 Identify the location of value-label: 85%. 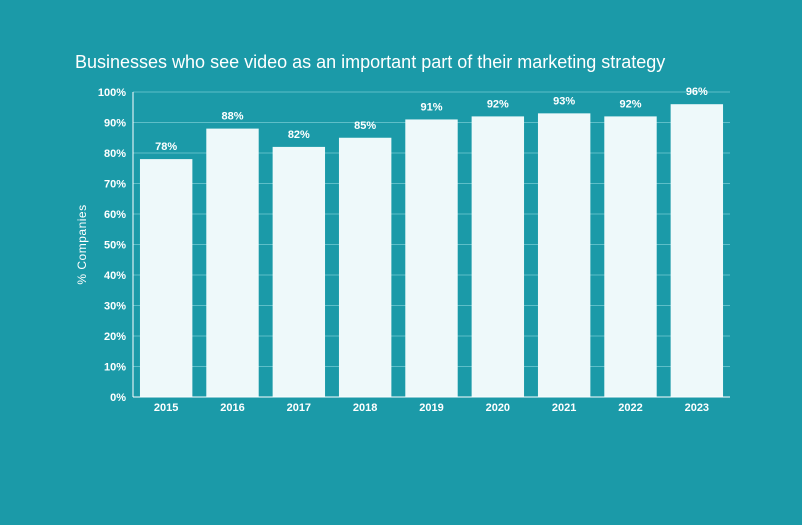
(365, 126).